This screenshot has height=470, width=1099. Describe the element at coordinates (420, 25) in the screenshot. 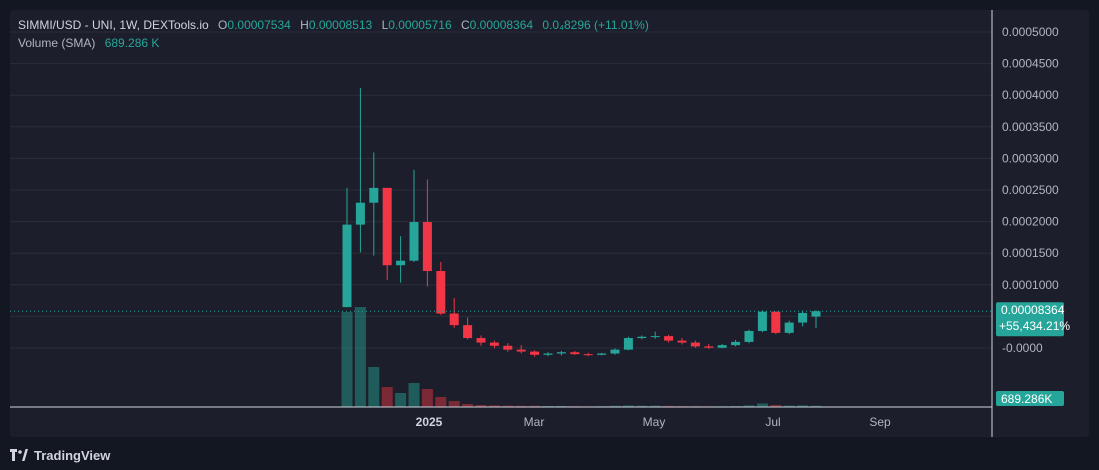

I see `low-value: 0.00005716` at that location.